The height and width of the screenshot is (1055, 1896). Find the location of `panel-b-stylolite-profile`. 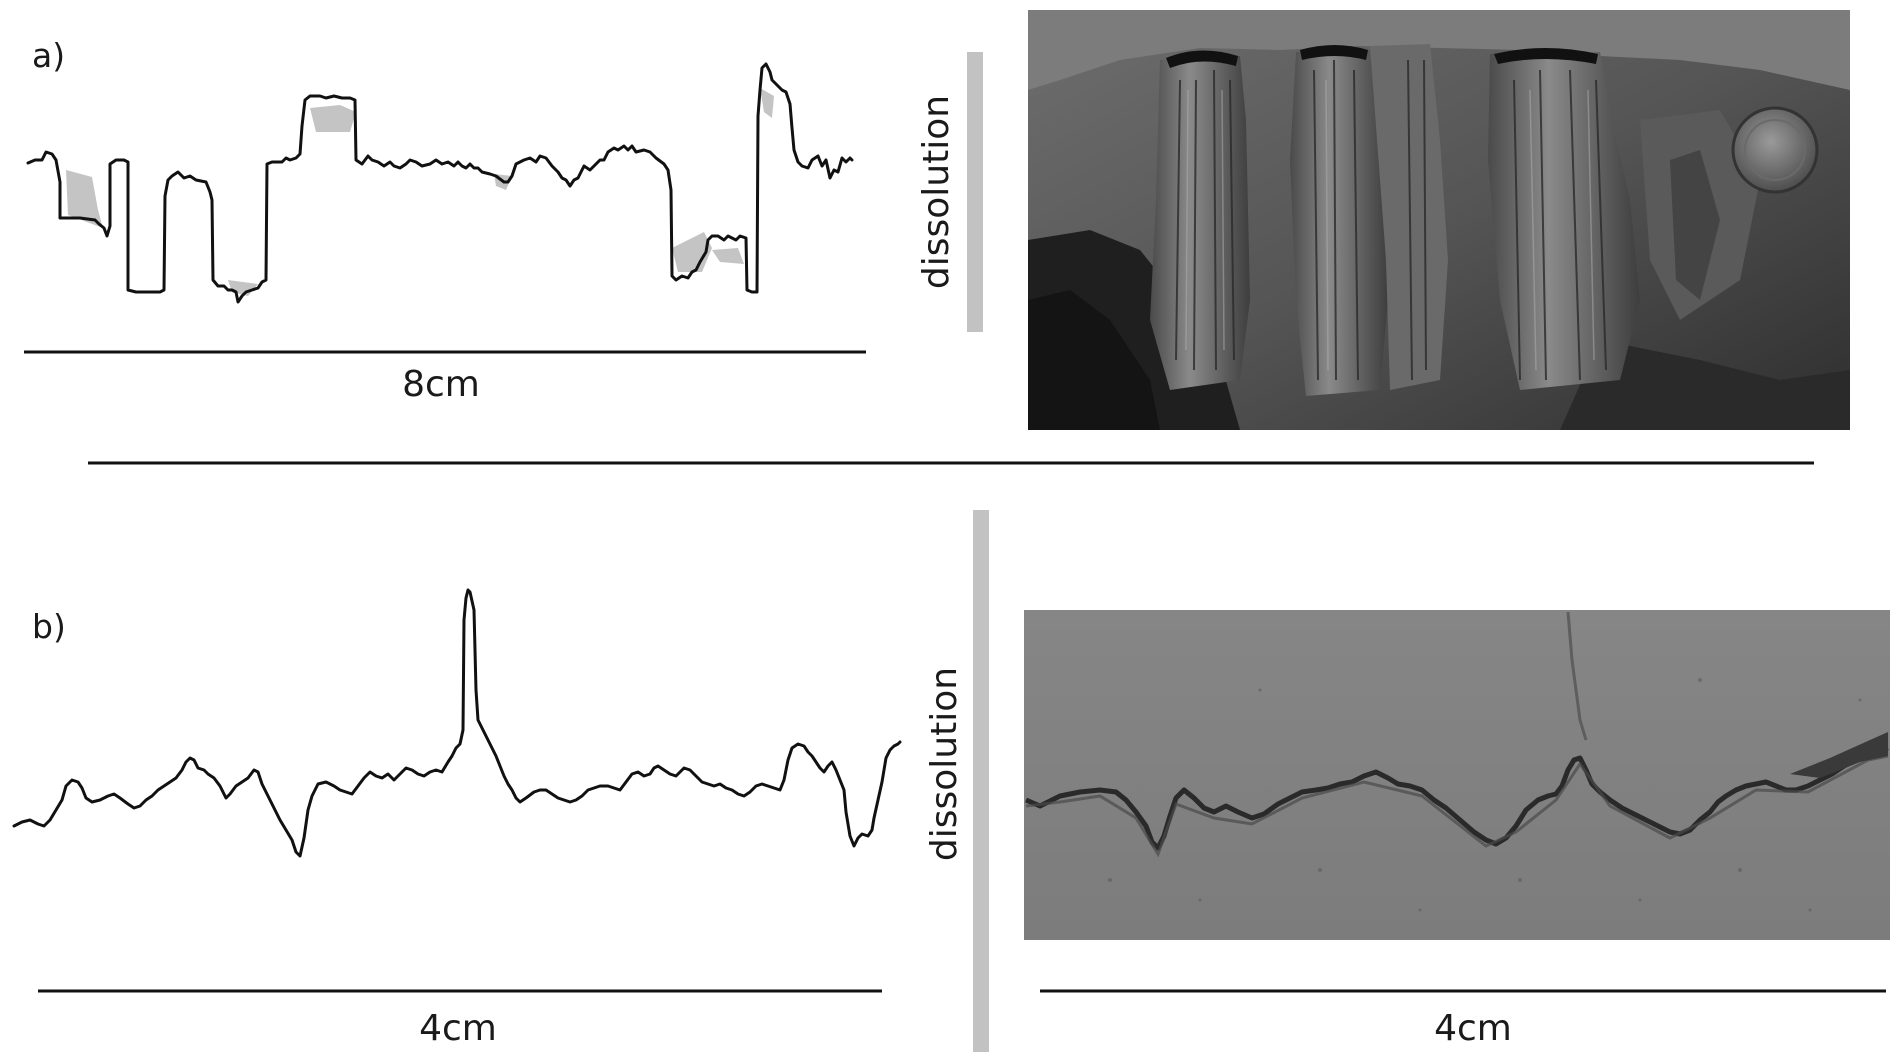

panel-b-stylolite-profile is located at coordinates (457, 723).